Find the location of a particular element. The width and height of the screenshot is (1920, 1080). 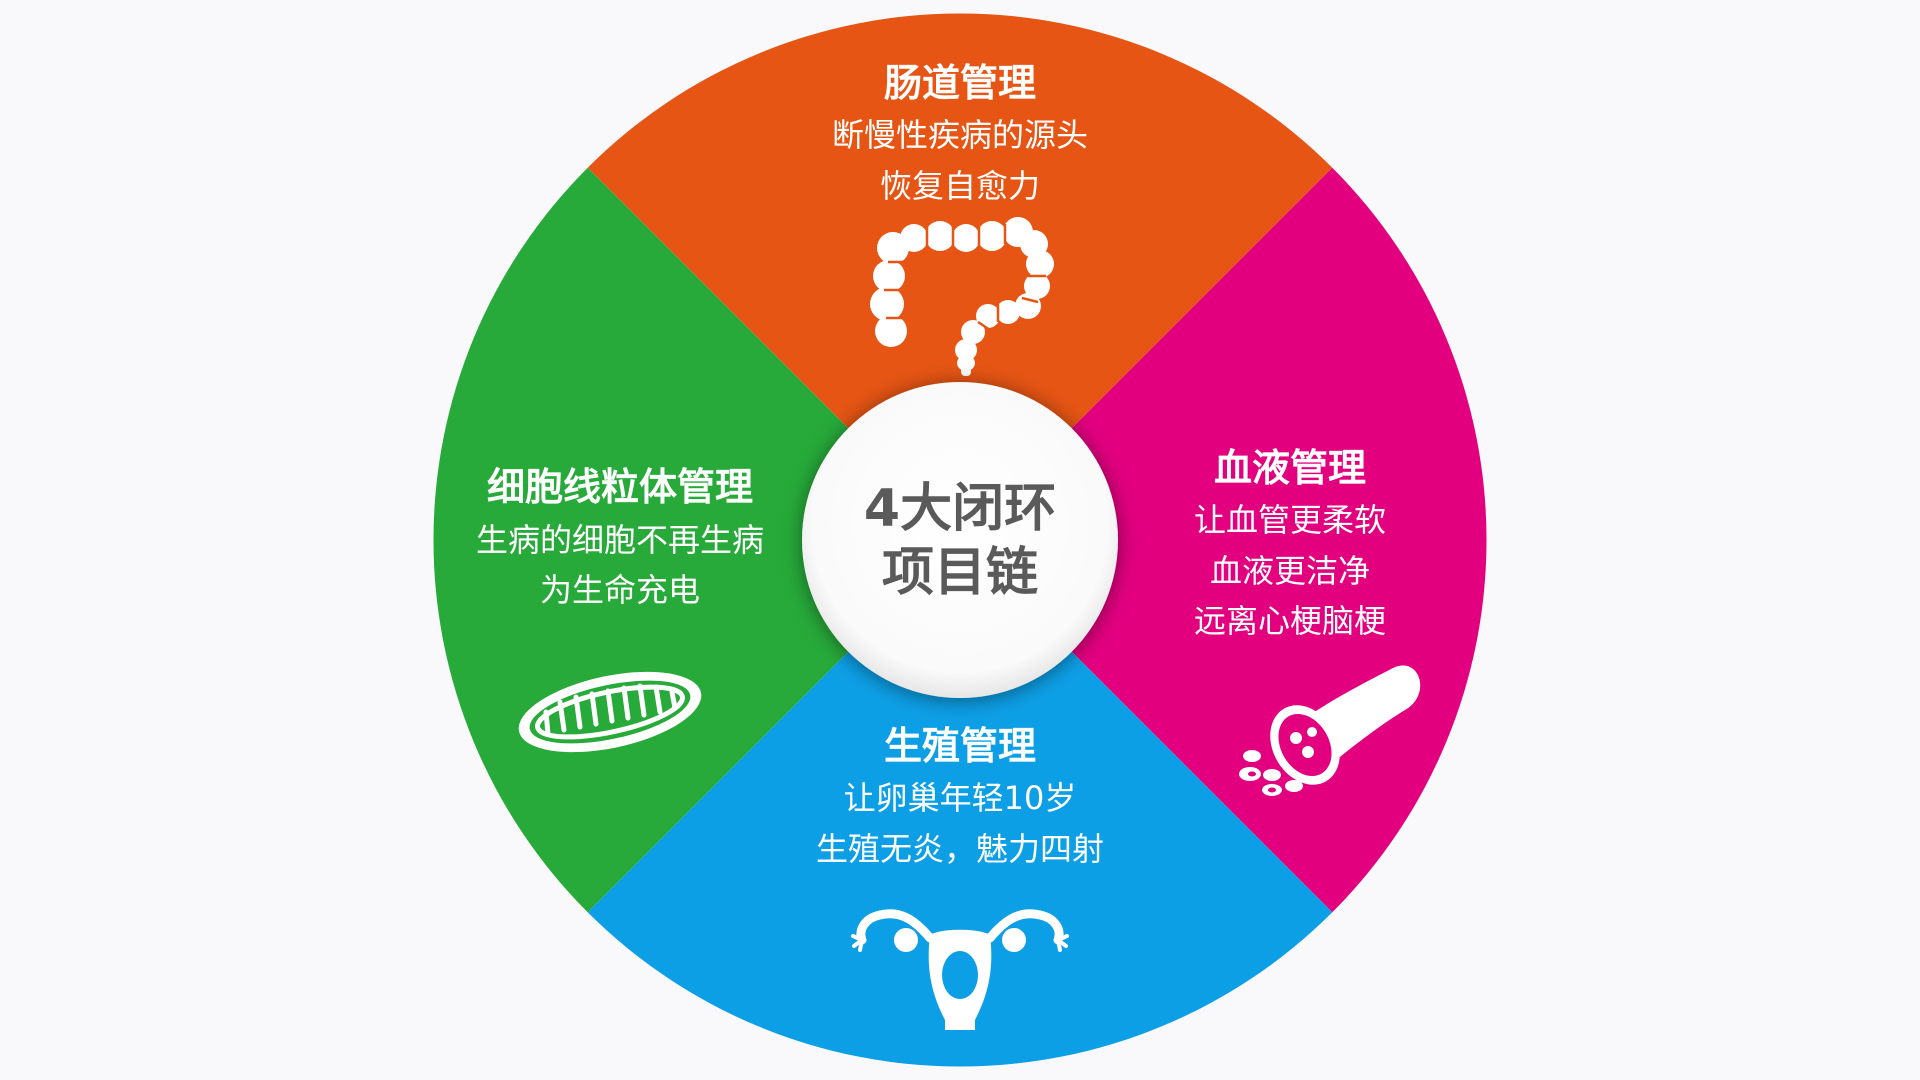

uterus-icon is located at coordinates (960, 969).